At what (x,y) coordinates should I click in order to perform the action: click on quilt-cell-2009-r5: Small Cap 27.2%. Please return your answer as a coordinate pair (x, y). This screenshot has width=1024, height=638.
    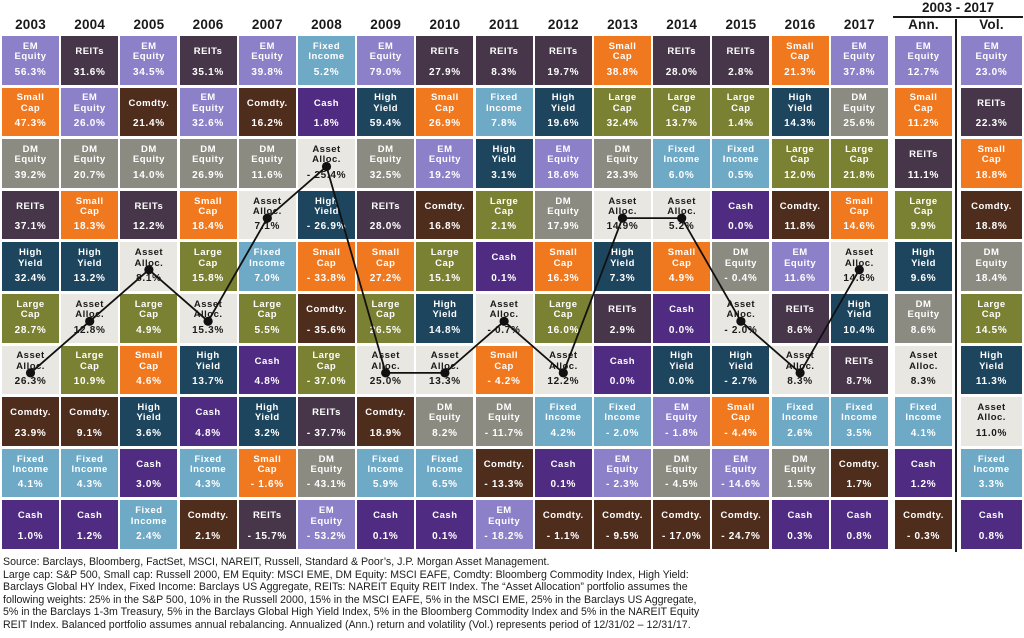
    Looking at the image, I should click on (386, 266).